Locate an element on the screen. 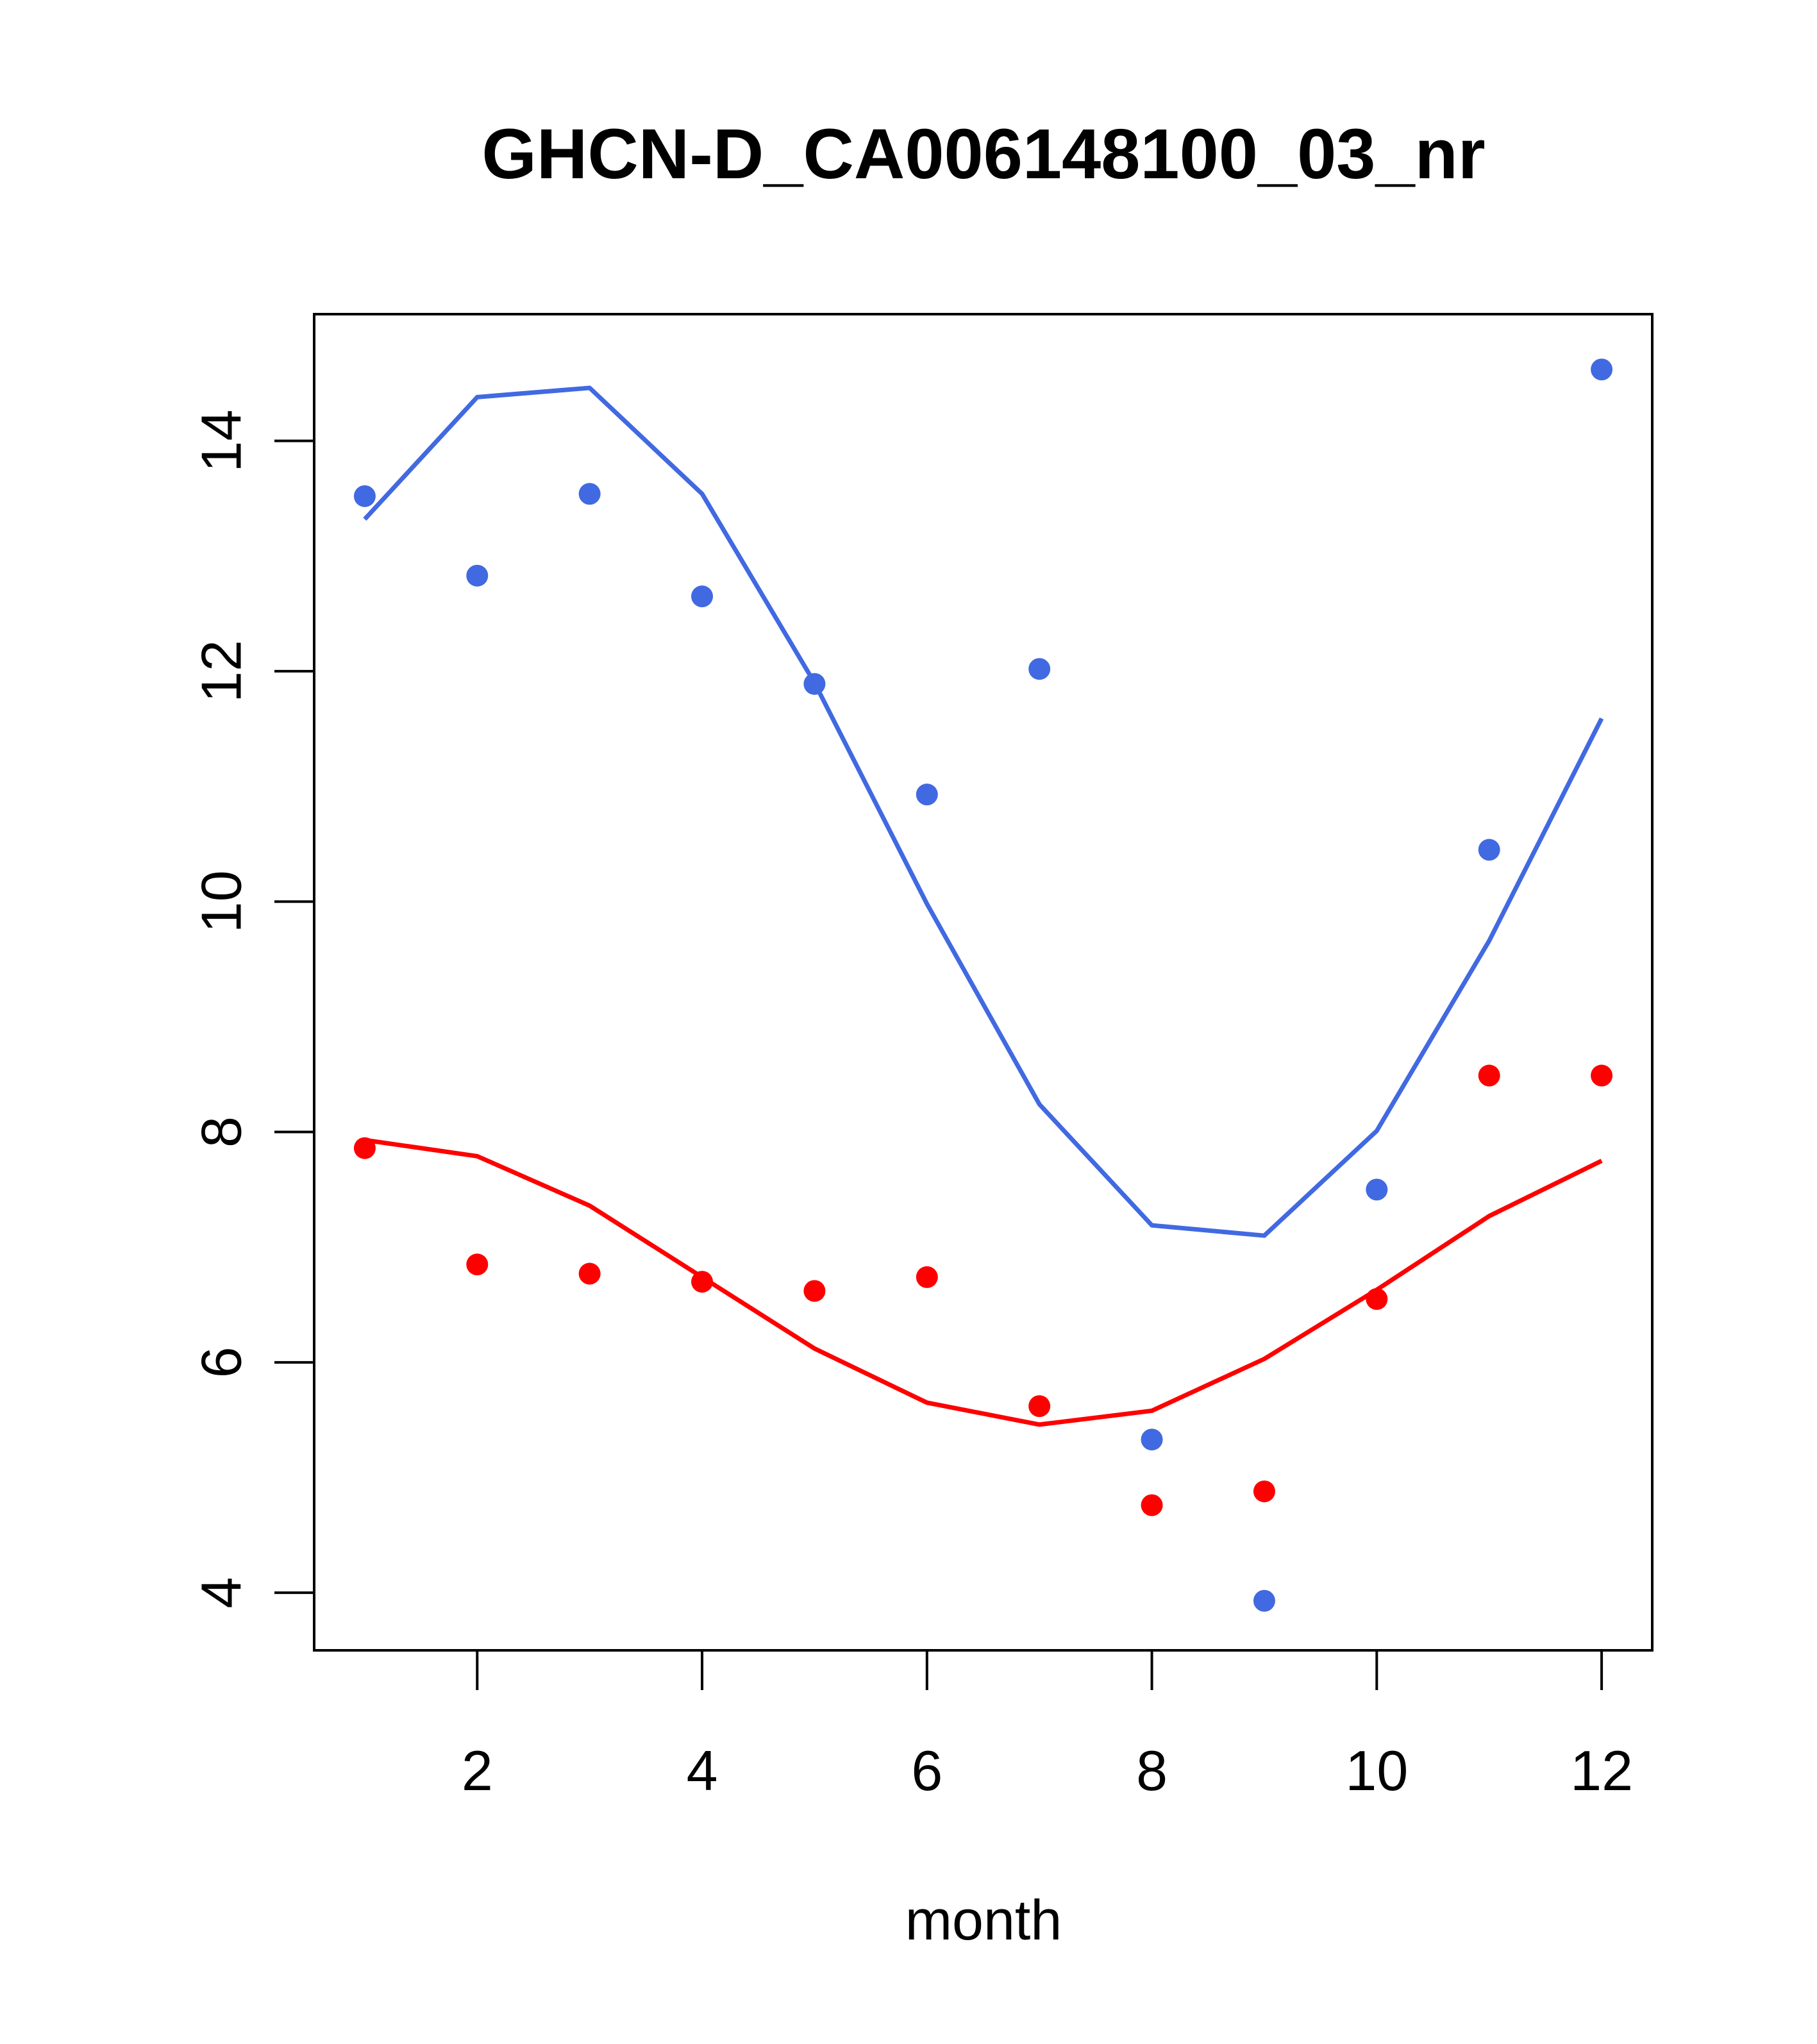  x-tick-label: 8 is located at coordinates (1152, 1770).